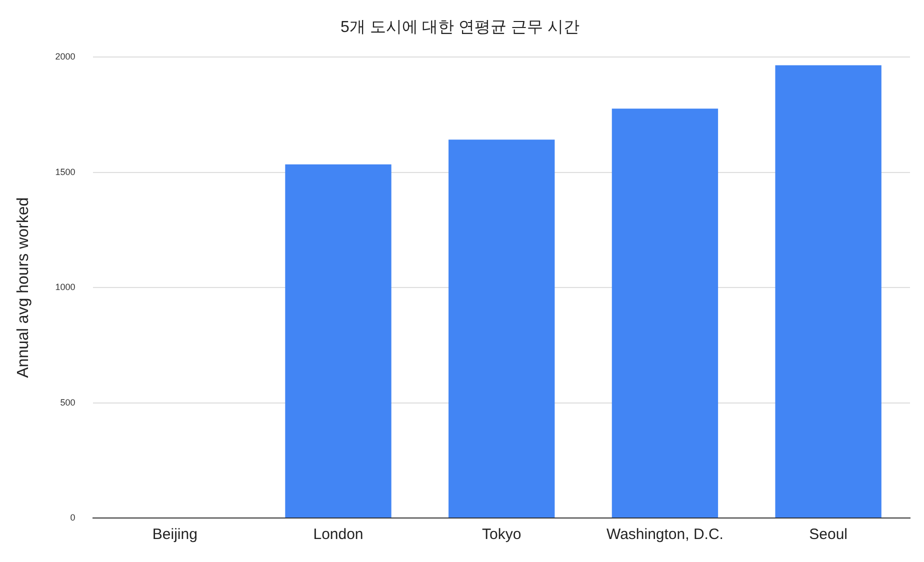 The image size is (924, 562). I want to click on y-axis-title: Annual avg hours worked, so click(23, 287).